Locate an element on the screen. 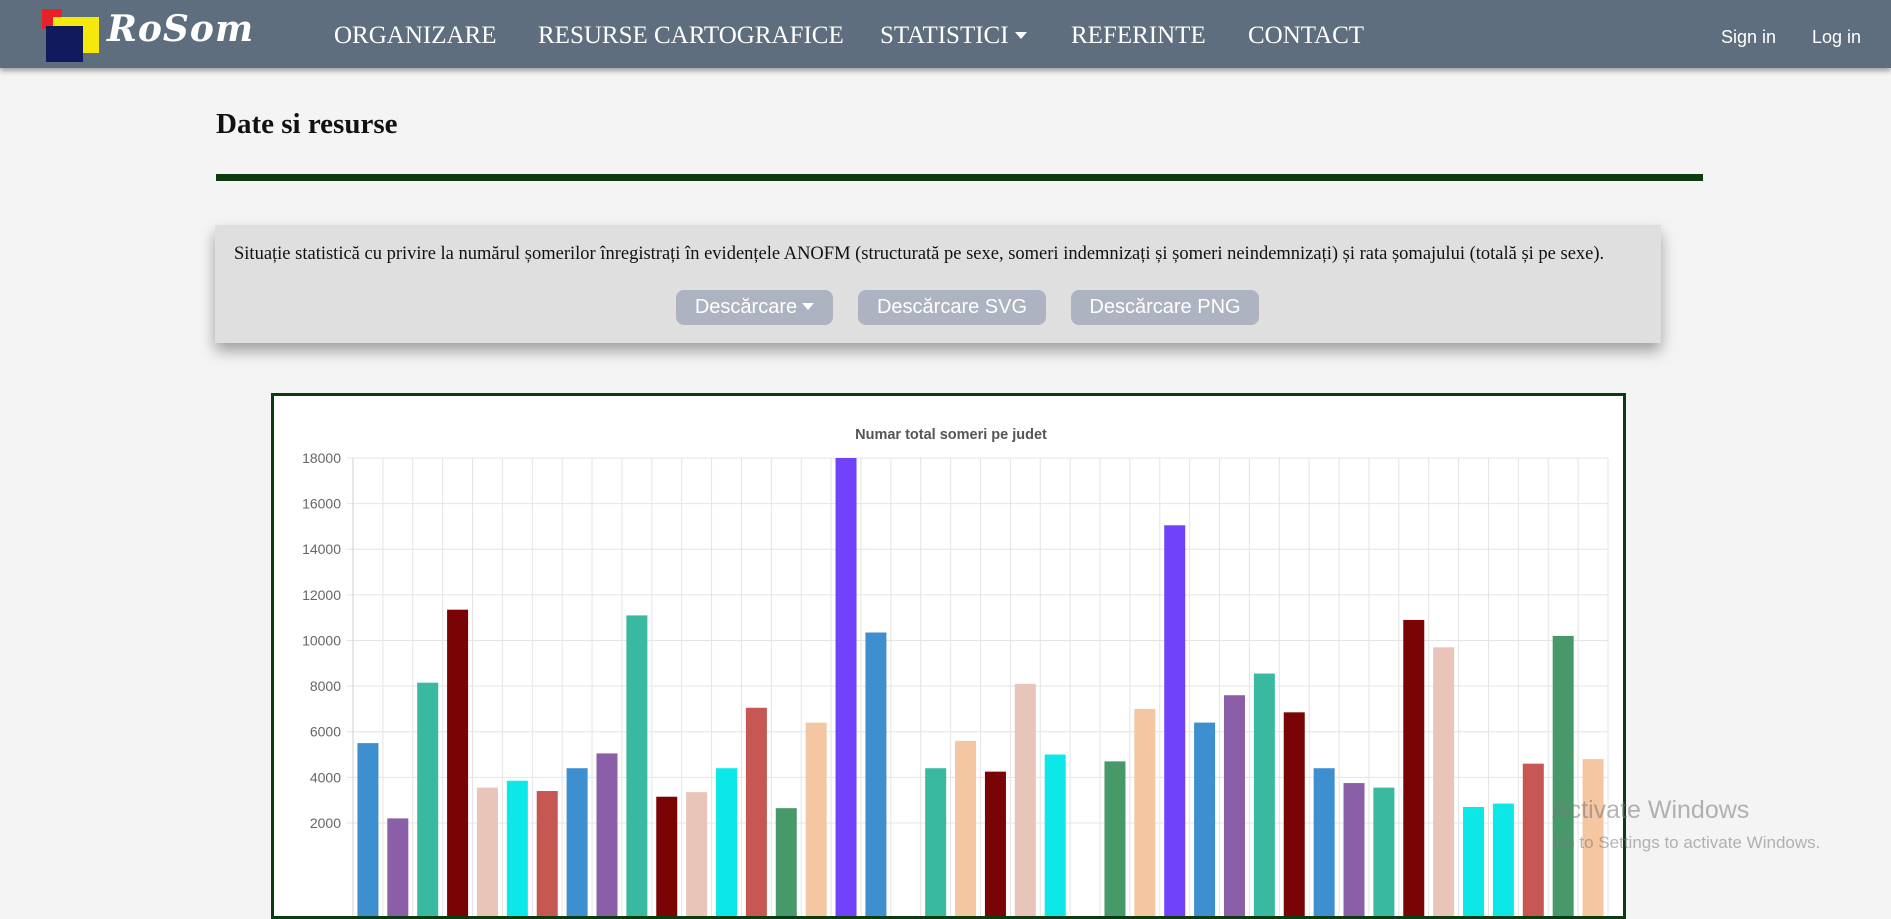 The image size is (1891, 919). chart-title: Numar total someri pe judet is located at coordinates (951, 435).